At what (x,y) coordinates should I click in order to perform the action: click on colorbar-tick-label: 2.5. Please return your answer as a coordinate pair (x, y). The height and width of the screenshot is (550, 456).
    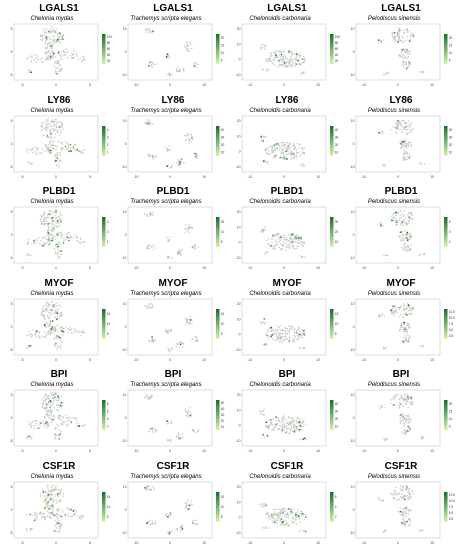
    Looking at the image, I should click on (451, 336).